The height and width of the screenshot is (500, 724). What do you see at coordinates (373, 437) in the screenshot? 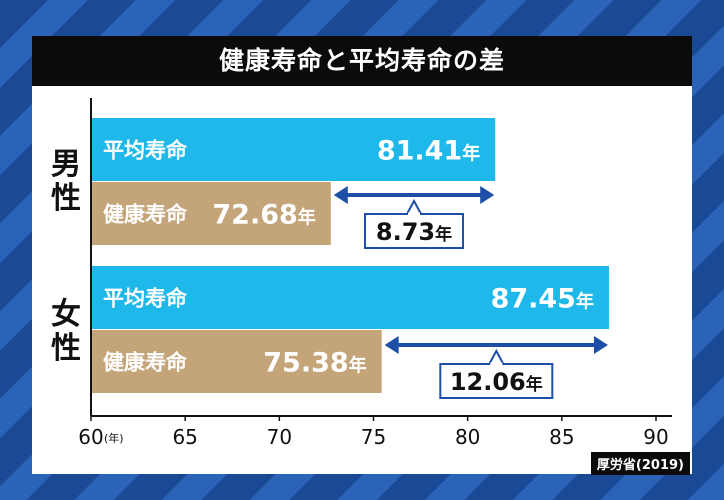
I see `x-tick-label: 75` at bounding box center [373, 437].